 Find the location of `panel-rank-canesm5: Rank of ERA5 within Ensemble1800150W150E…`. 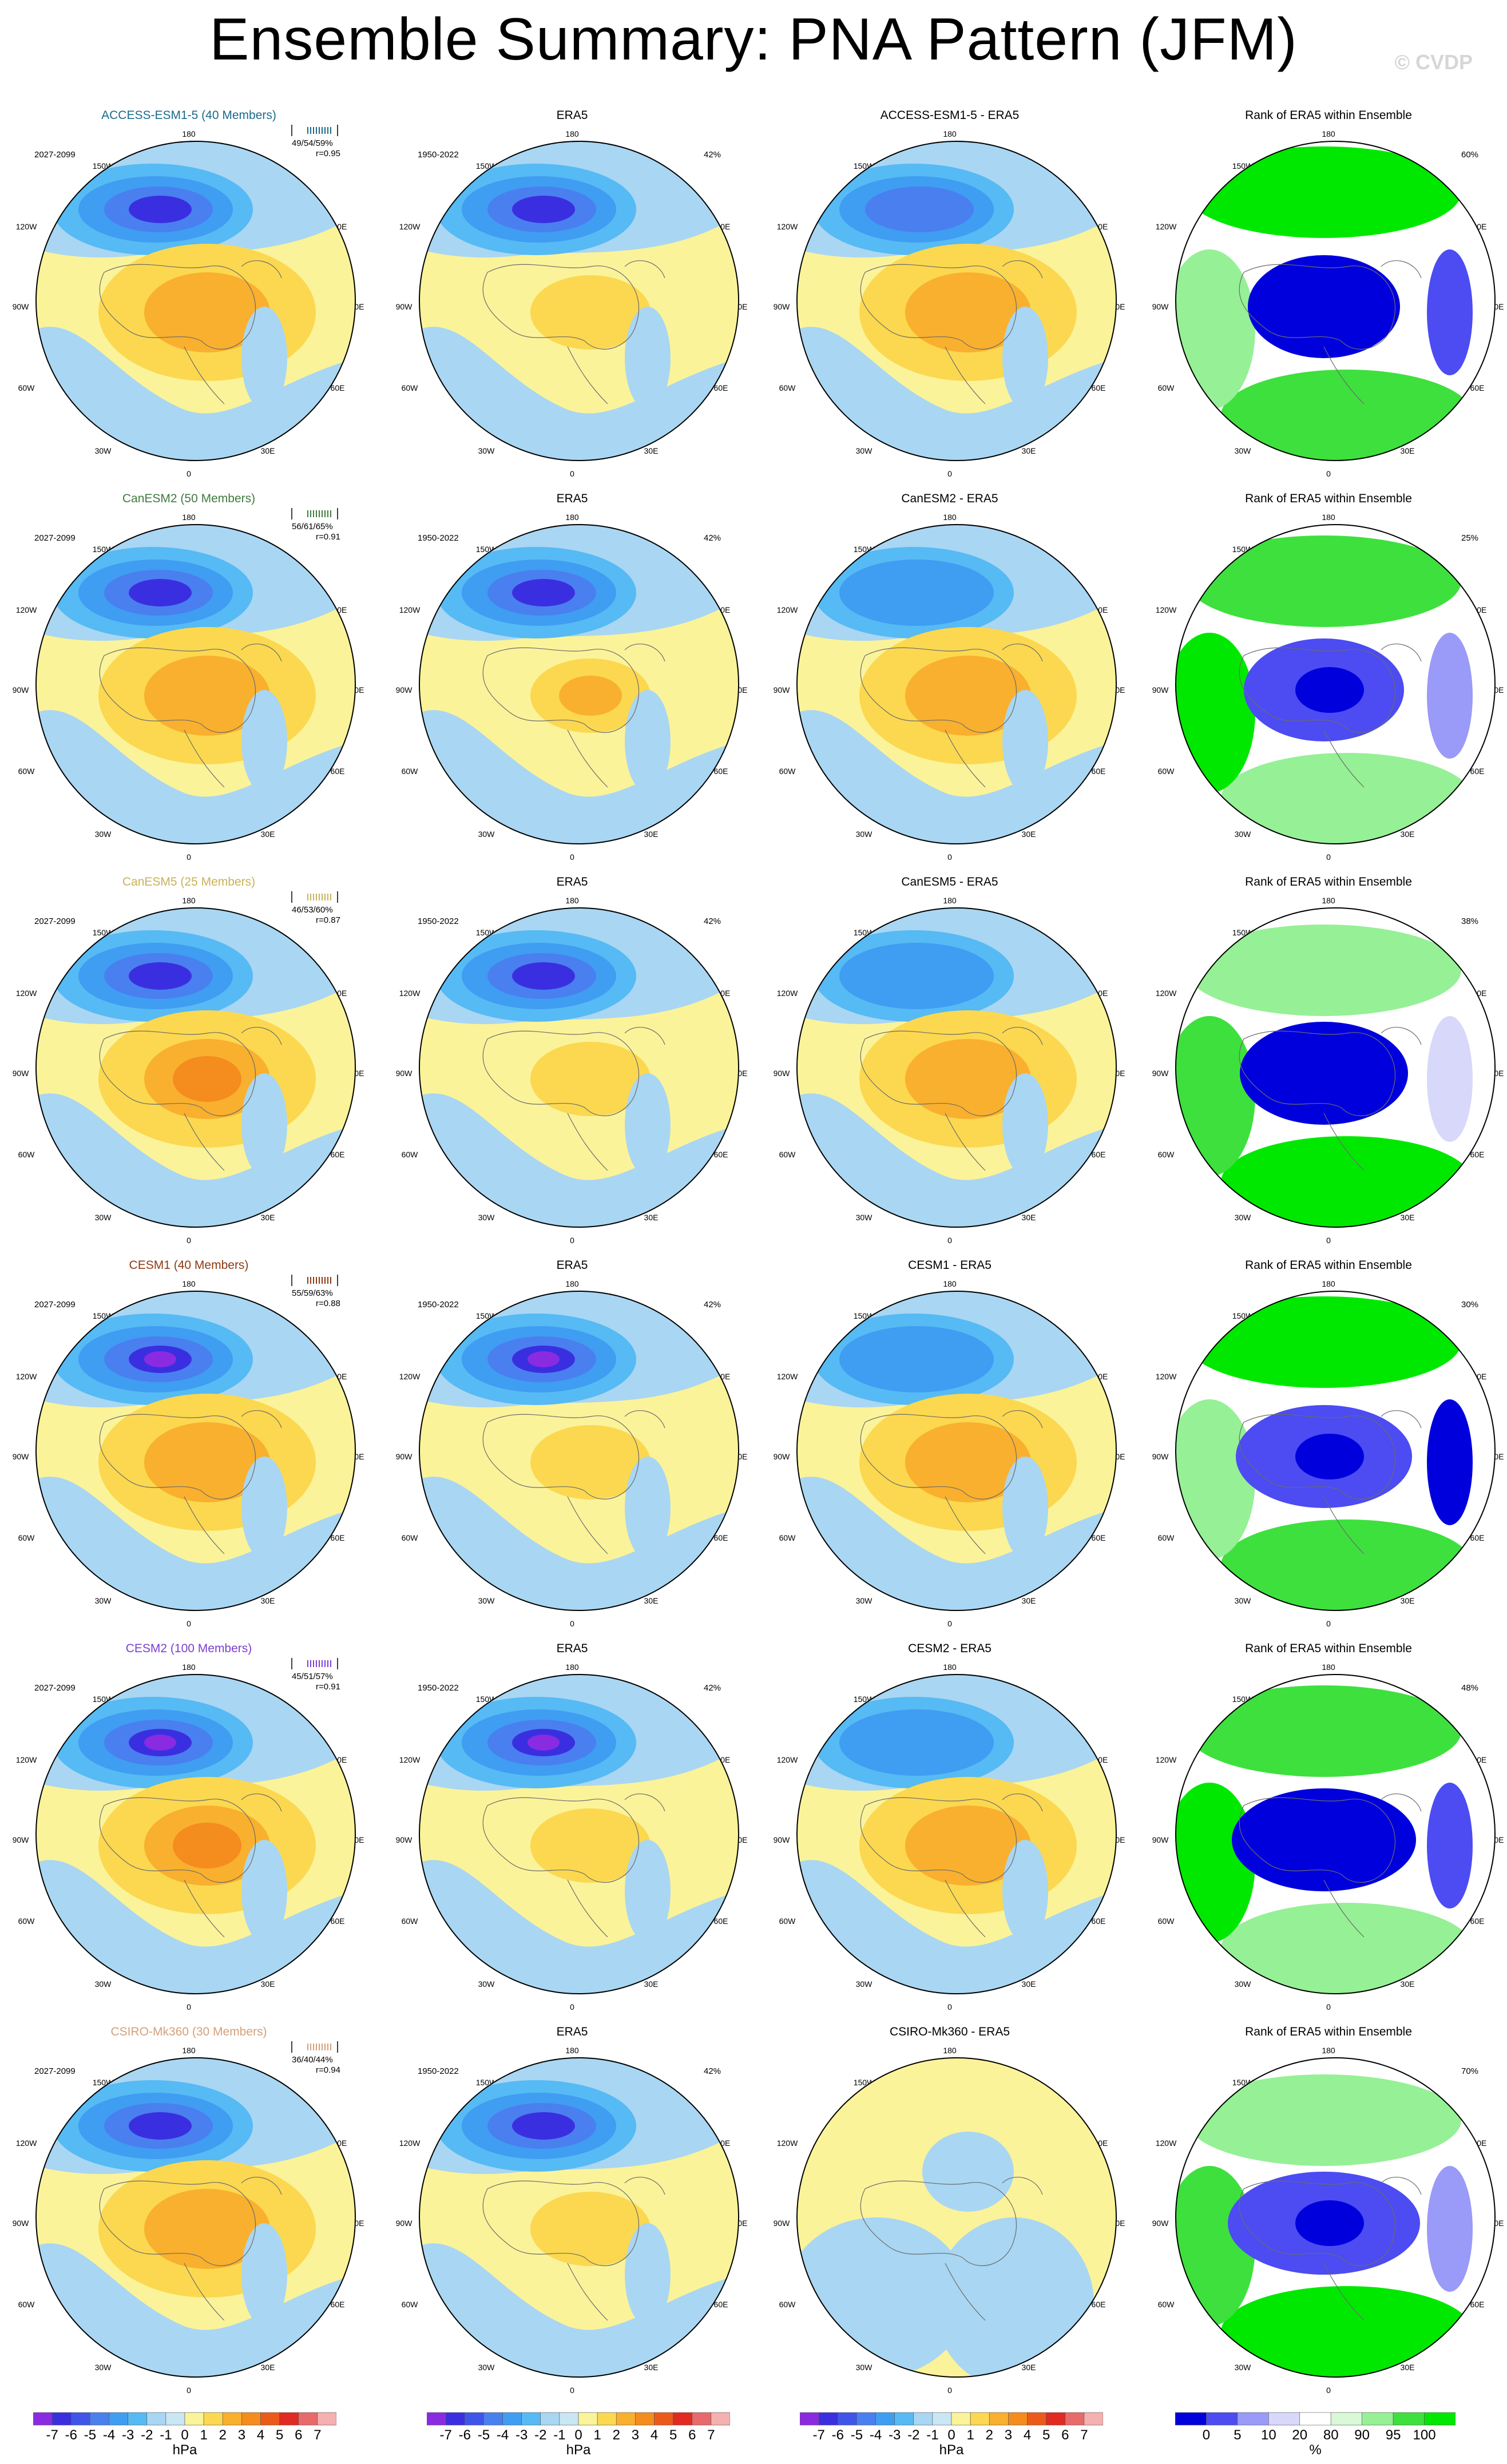

panel-rank-canesm5: Rank of ERA5 within Ensemble1800150W150E… is located at coordinates (1328, 1060).